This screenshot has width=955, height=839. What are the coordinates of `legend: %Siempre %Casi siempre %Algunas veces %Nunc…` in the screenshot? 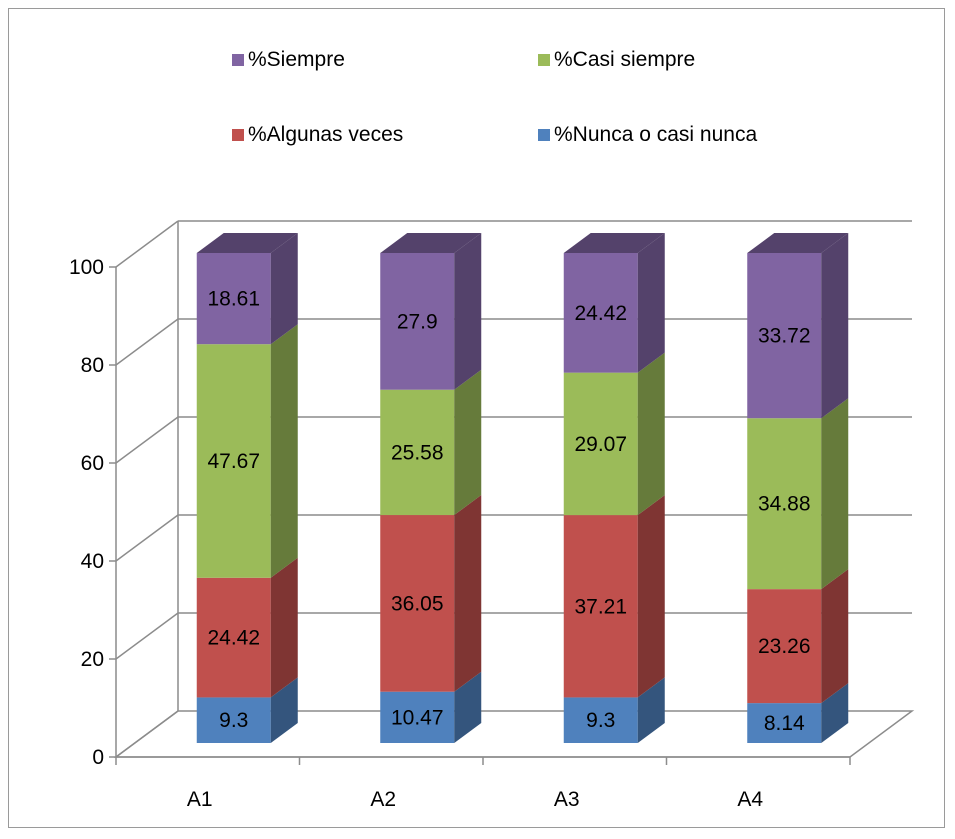 It's located at (494, 97).